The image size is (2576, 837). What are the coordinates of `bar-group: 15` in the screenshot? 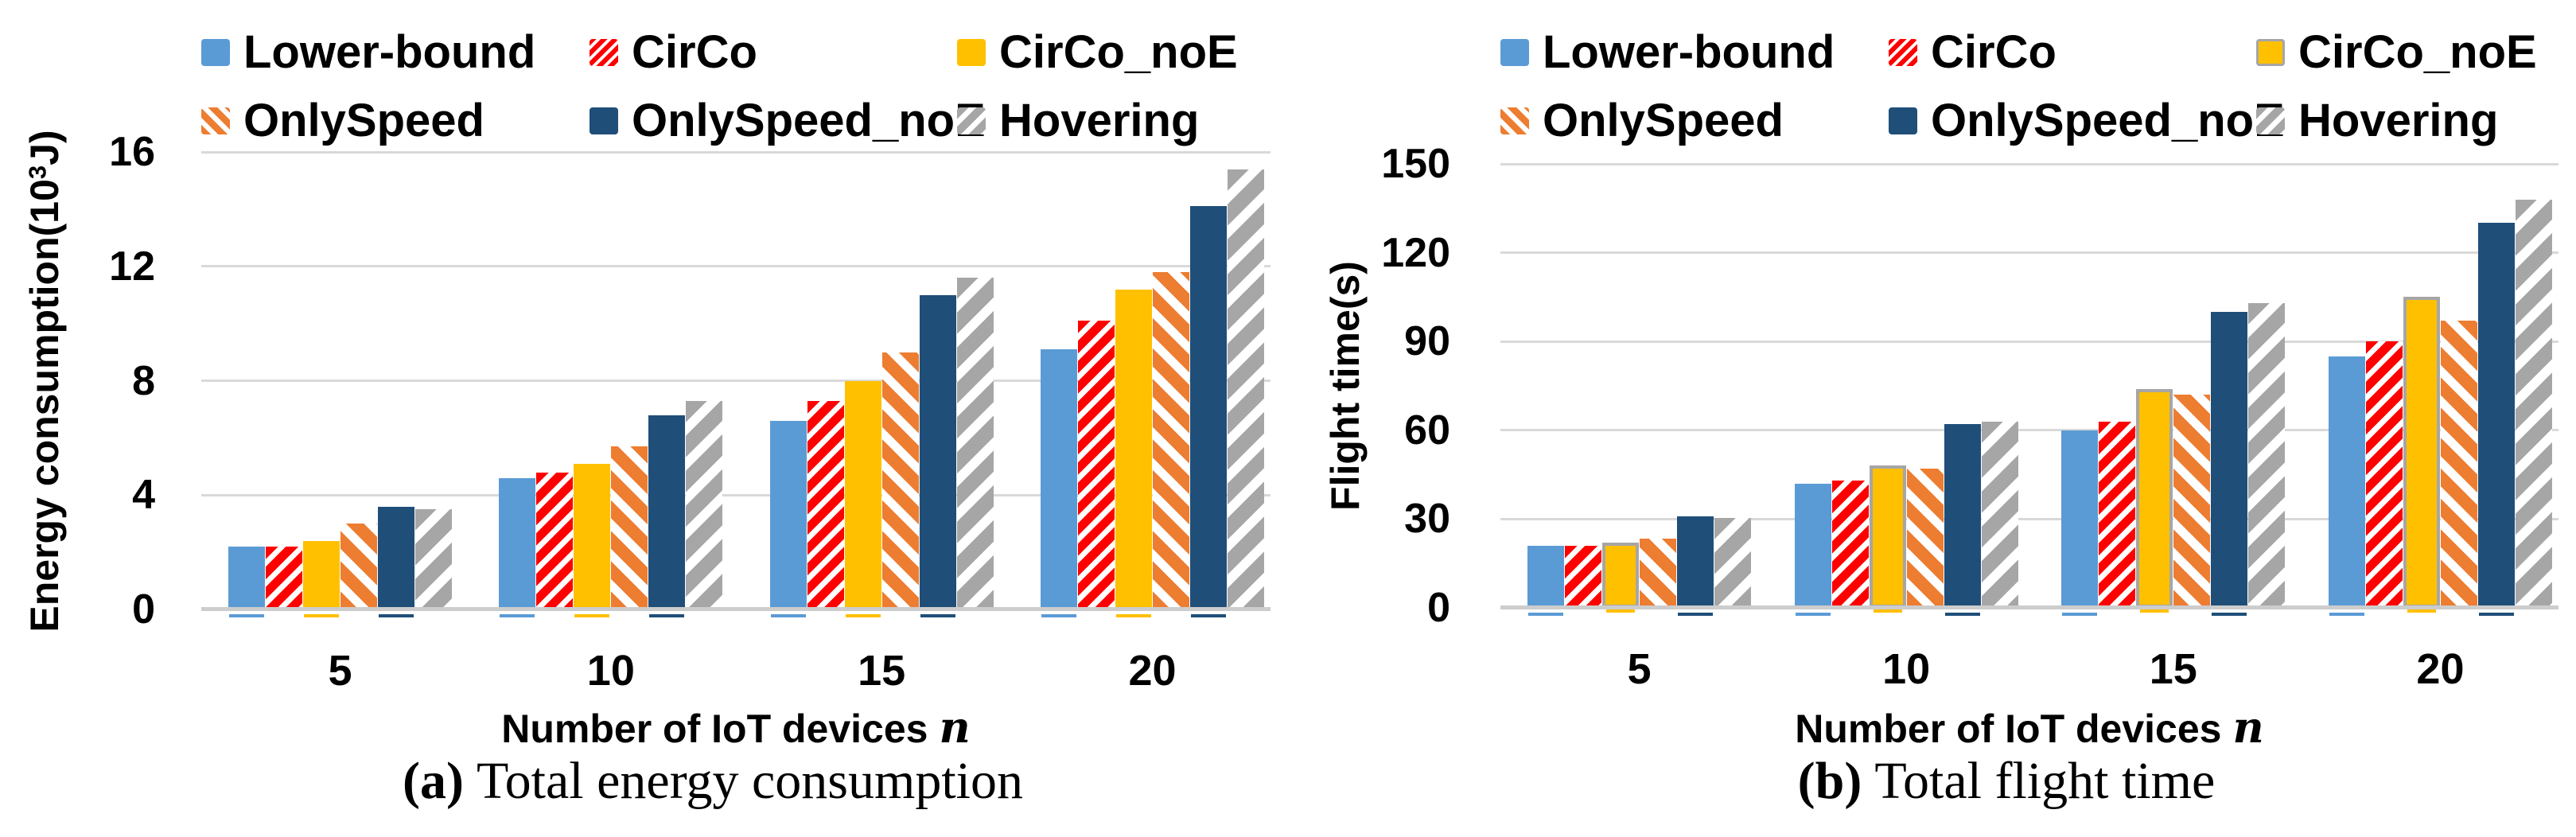 It's located at (2174, 427).